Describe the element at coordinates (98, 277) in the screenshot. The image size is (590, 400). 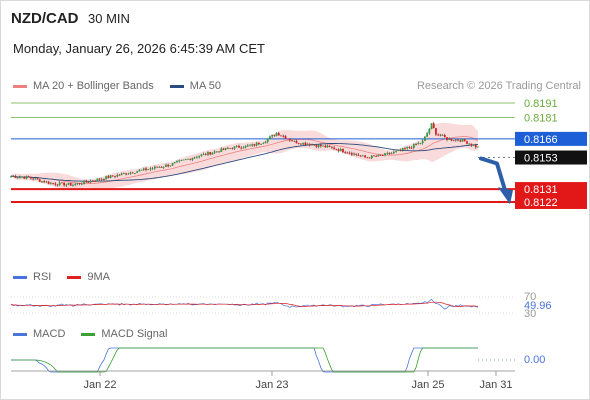
I see `rsi-9ma-legend-label: 9MA` at that location.